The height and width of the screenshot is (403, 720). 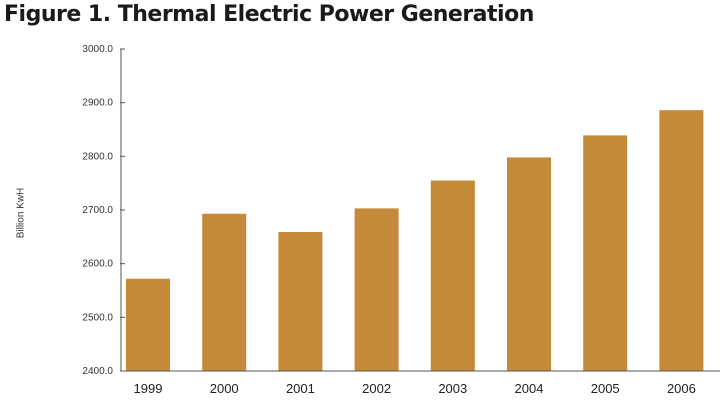 What do you see at coordinates (681, 388) in the screenshot?
I see `x-tick-label: 2006` at bounding box center [681, 388].